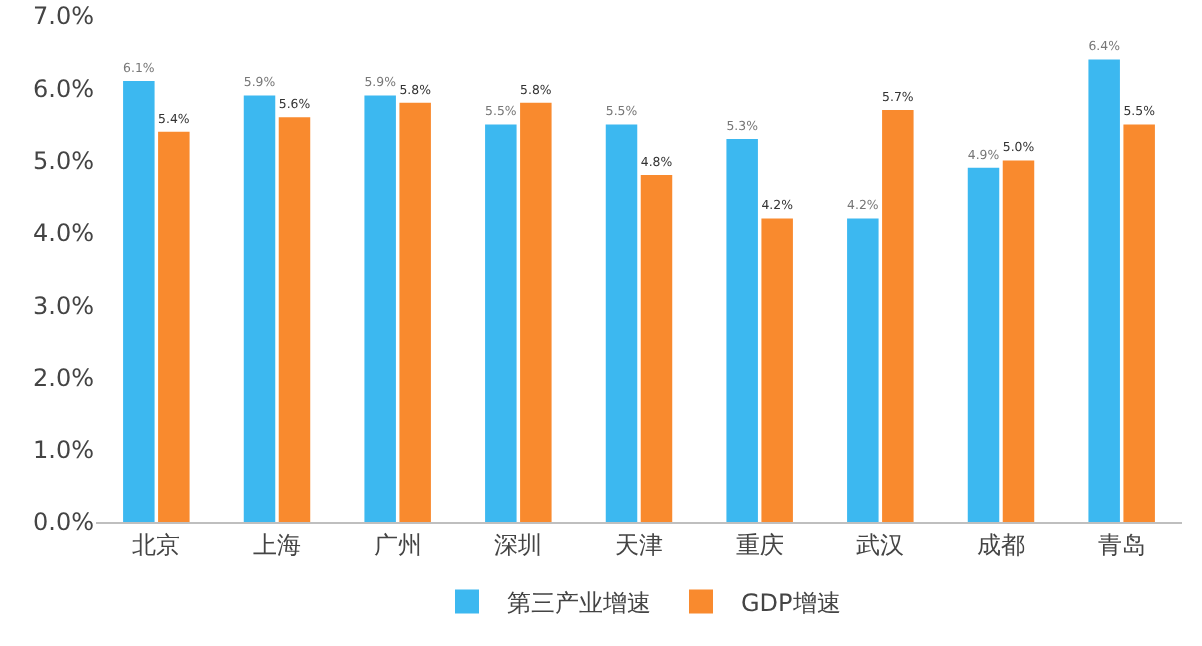 Image resolution: width=1202 pixels, height=646 pixels. Describe the element at coordinates (277, 544) in the screenshot. I see `x-tick-label: 上海` at that location.